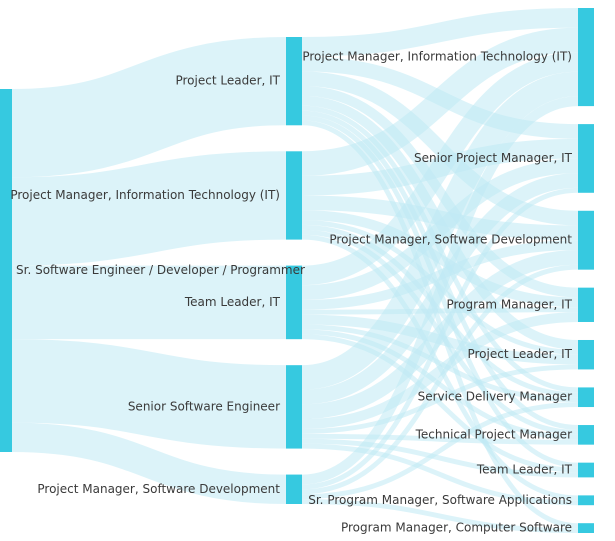 The height and width of the screenshot is (541, 615). What do you see at coordinates (227, 81) in the screenshot?
I see `label-m_pl_it: Project Leader, IT` at bounding box center [227, 81].